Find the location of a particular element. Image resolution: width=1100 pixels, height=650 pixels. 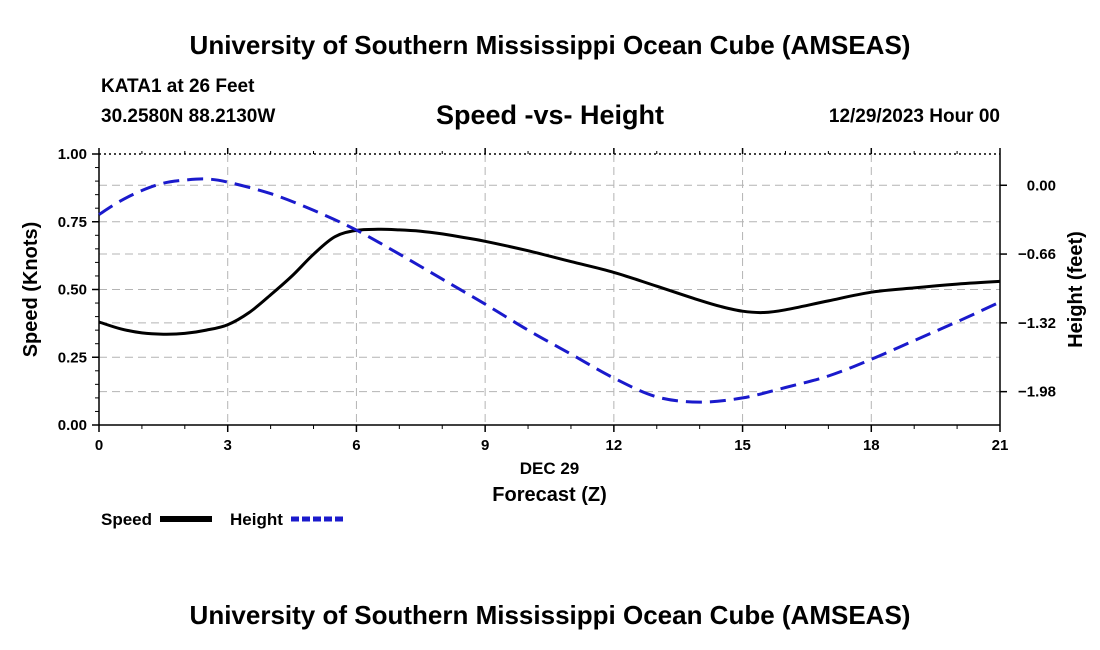

y-left-tick-label: 1.00 is located at coordinates (72, 154).